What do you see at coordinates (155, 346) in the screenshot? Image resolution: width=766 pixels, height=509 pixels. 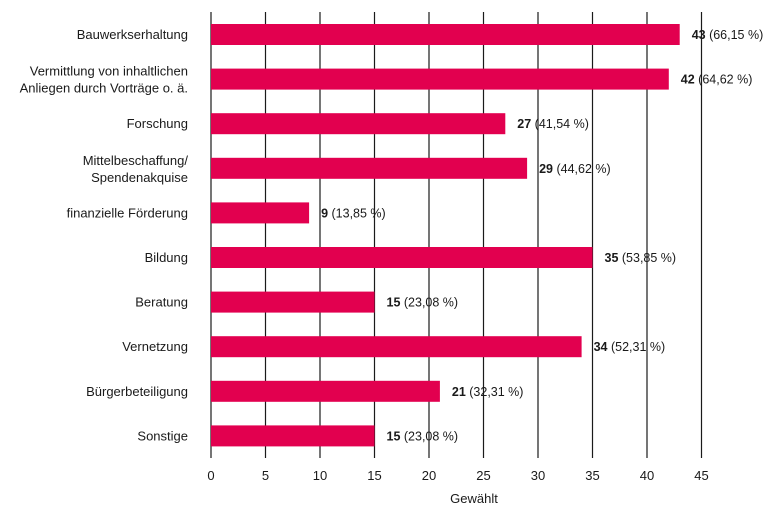 I see `category-label: Vernetzung` at bounding box center [155, 346].